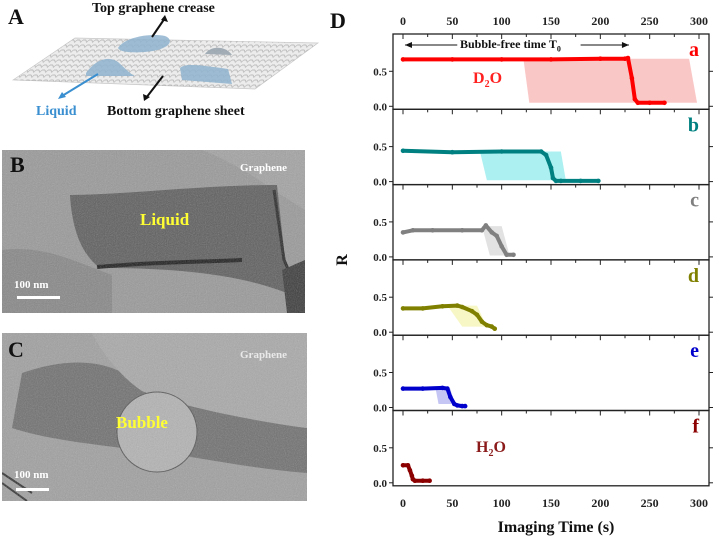  What do you see at coordinates (17, 164) in the screenshot?
I see `panel-label-b: B` at bounding box center [17, 164].